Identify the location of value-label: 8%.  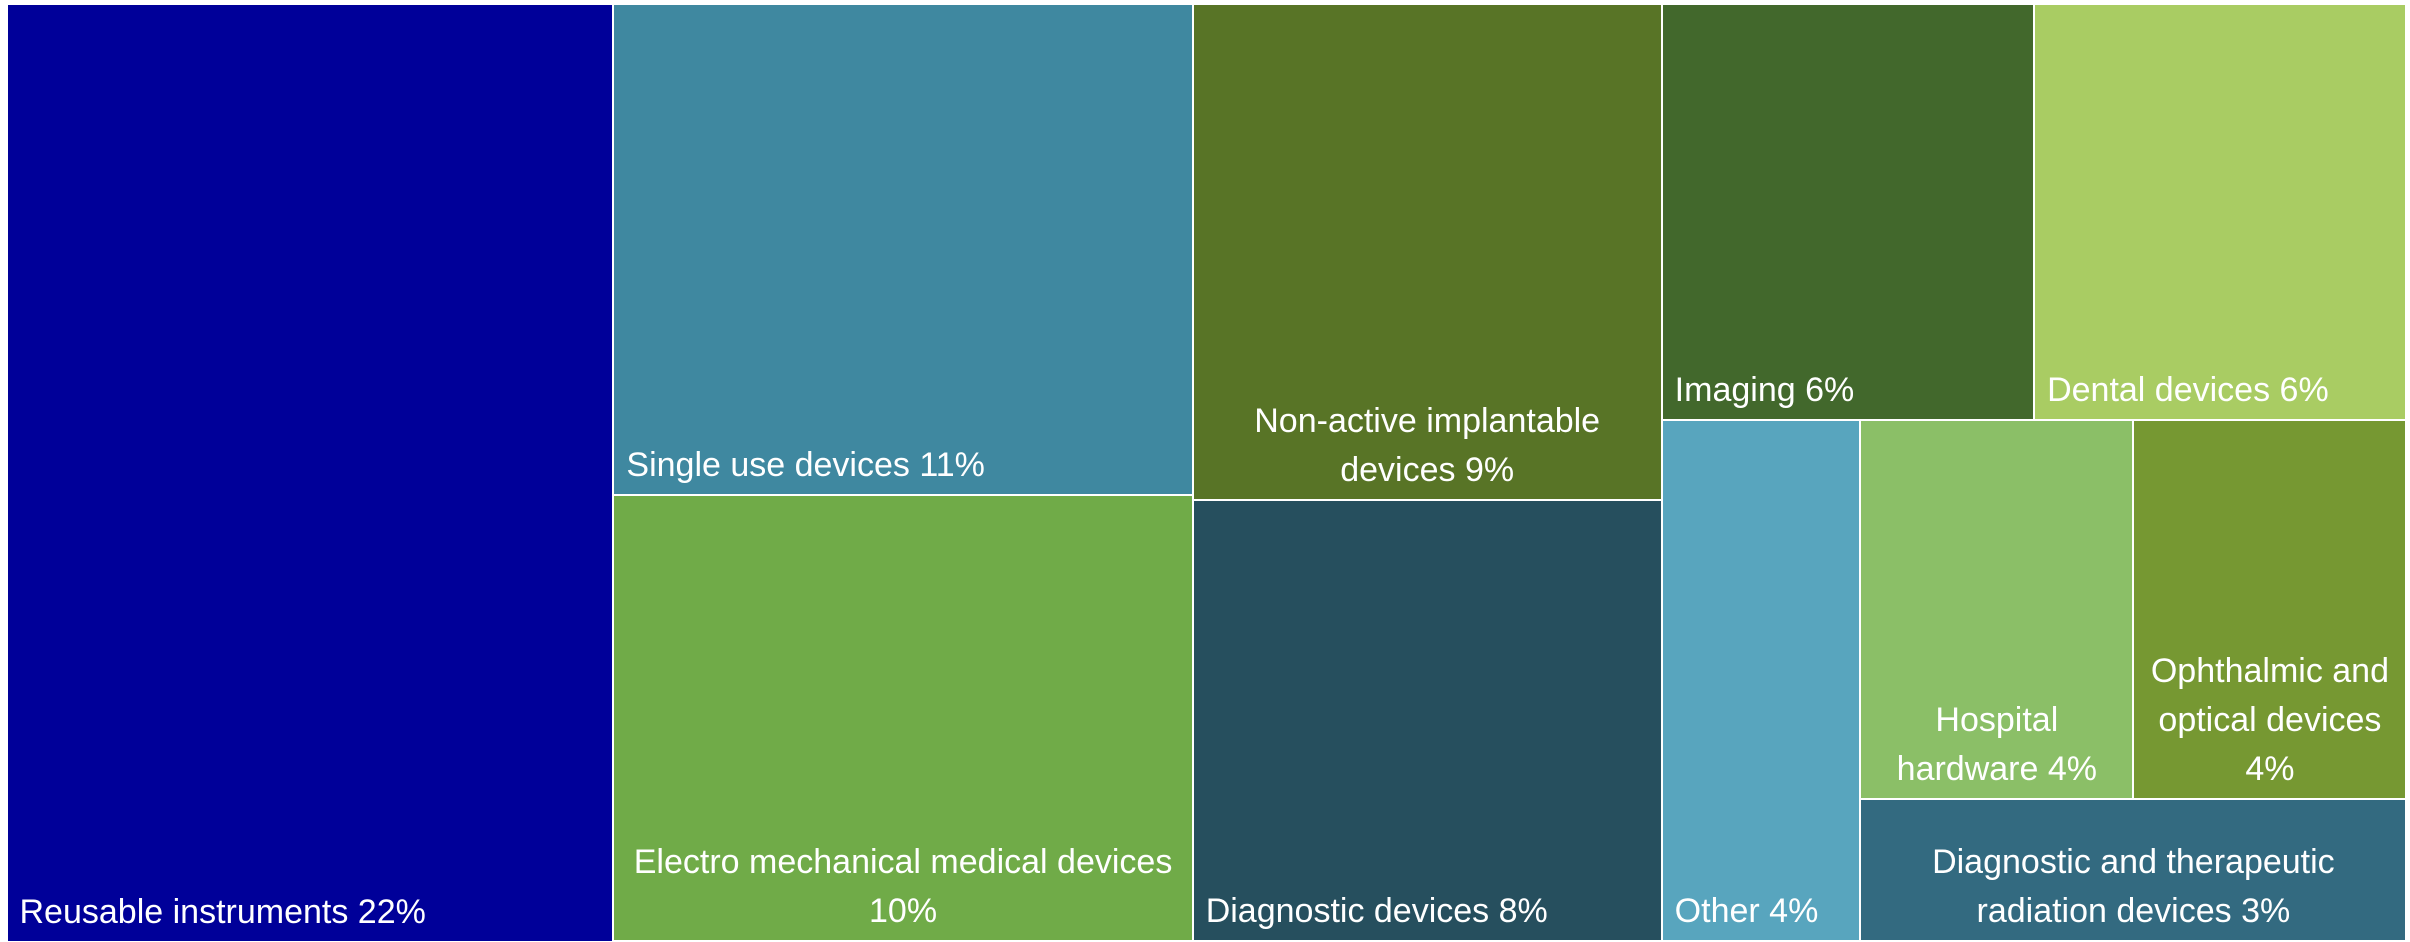
(1523, 911).